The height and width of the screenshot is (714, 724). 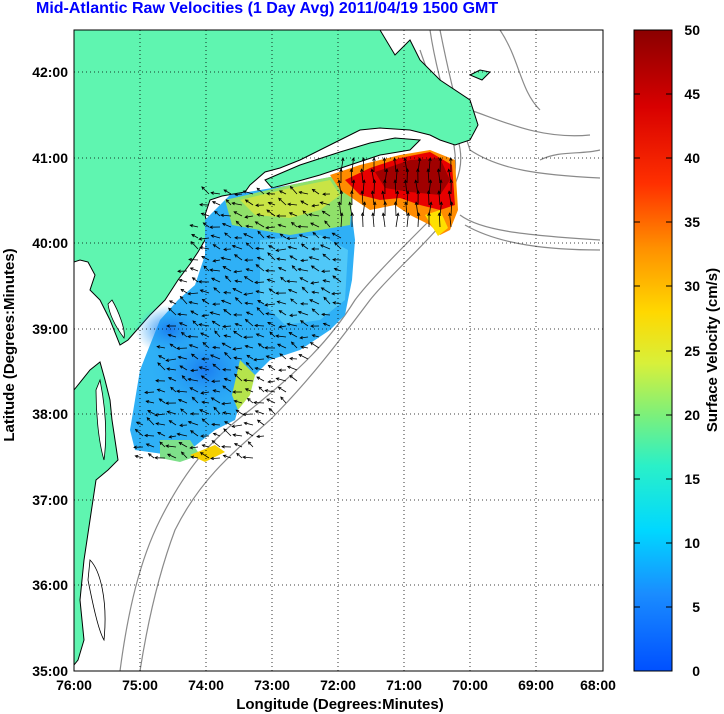 What do you see at coordinates (50, 158) in the screenshot?
I see `lat-tick-label: 41:00` at bounding box center [50, 158].